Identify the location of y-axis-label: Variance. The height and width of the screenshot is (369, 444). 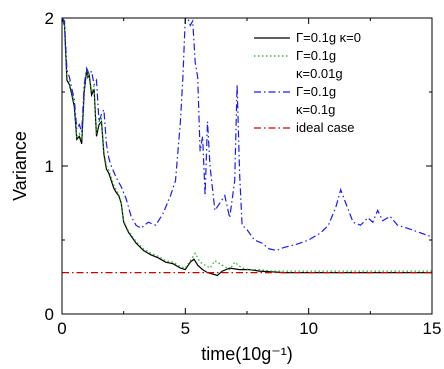
(20, 166).